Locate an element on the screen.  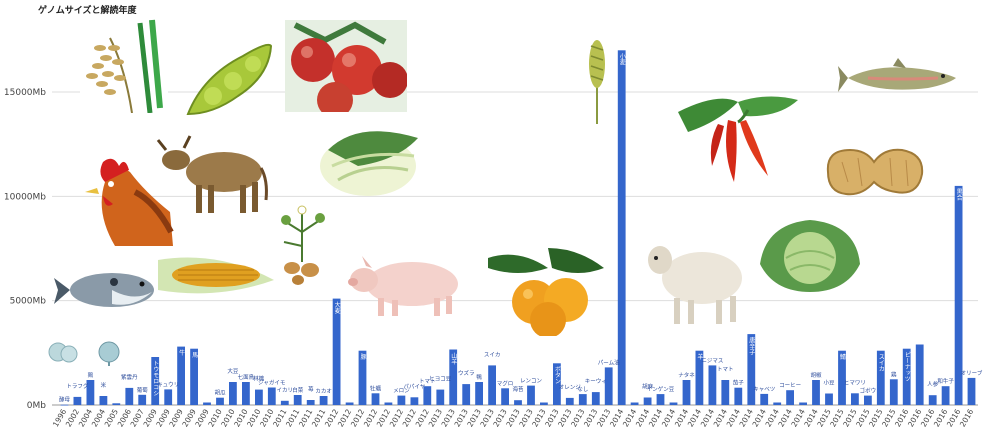
bar-label: コーヒー is located at coordinates (790, 385).